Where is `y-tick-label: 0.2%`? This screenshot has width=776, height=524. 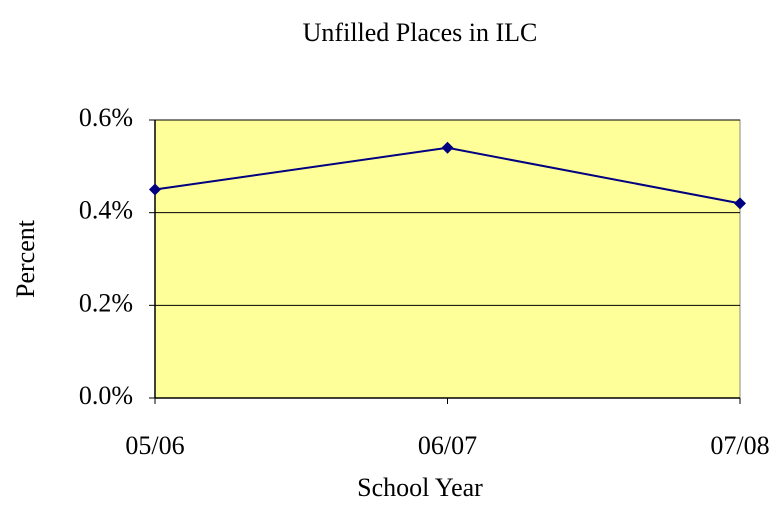 y-tick-label: 0.2% is located at coordinates (106, 302).